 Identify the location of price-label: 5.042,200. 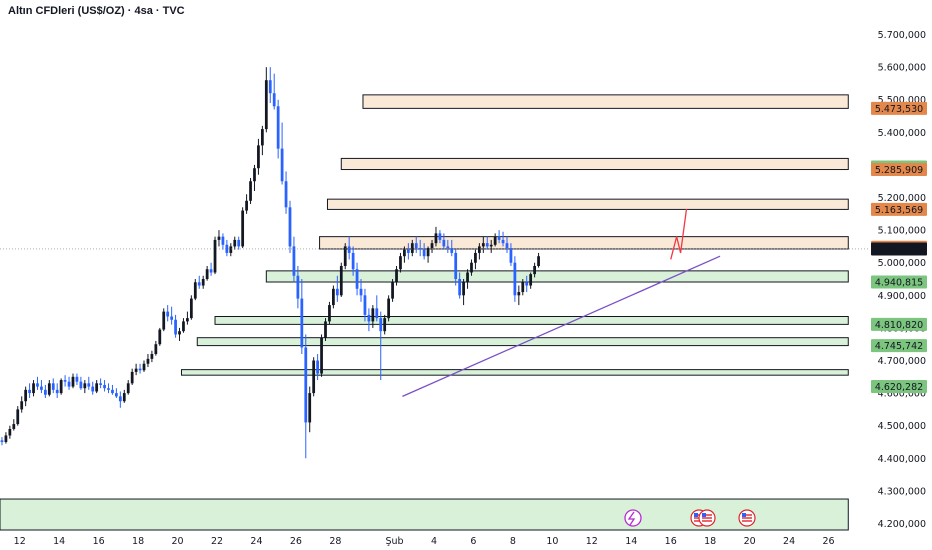
(899, 249).